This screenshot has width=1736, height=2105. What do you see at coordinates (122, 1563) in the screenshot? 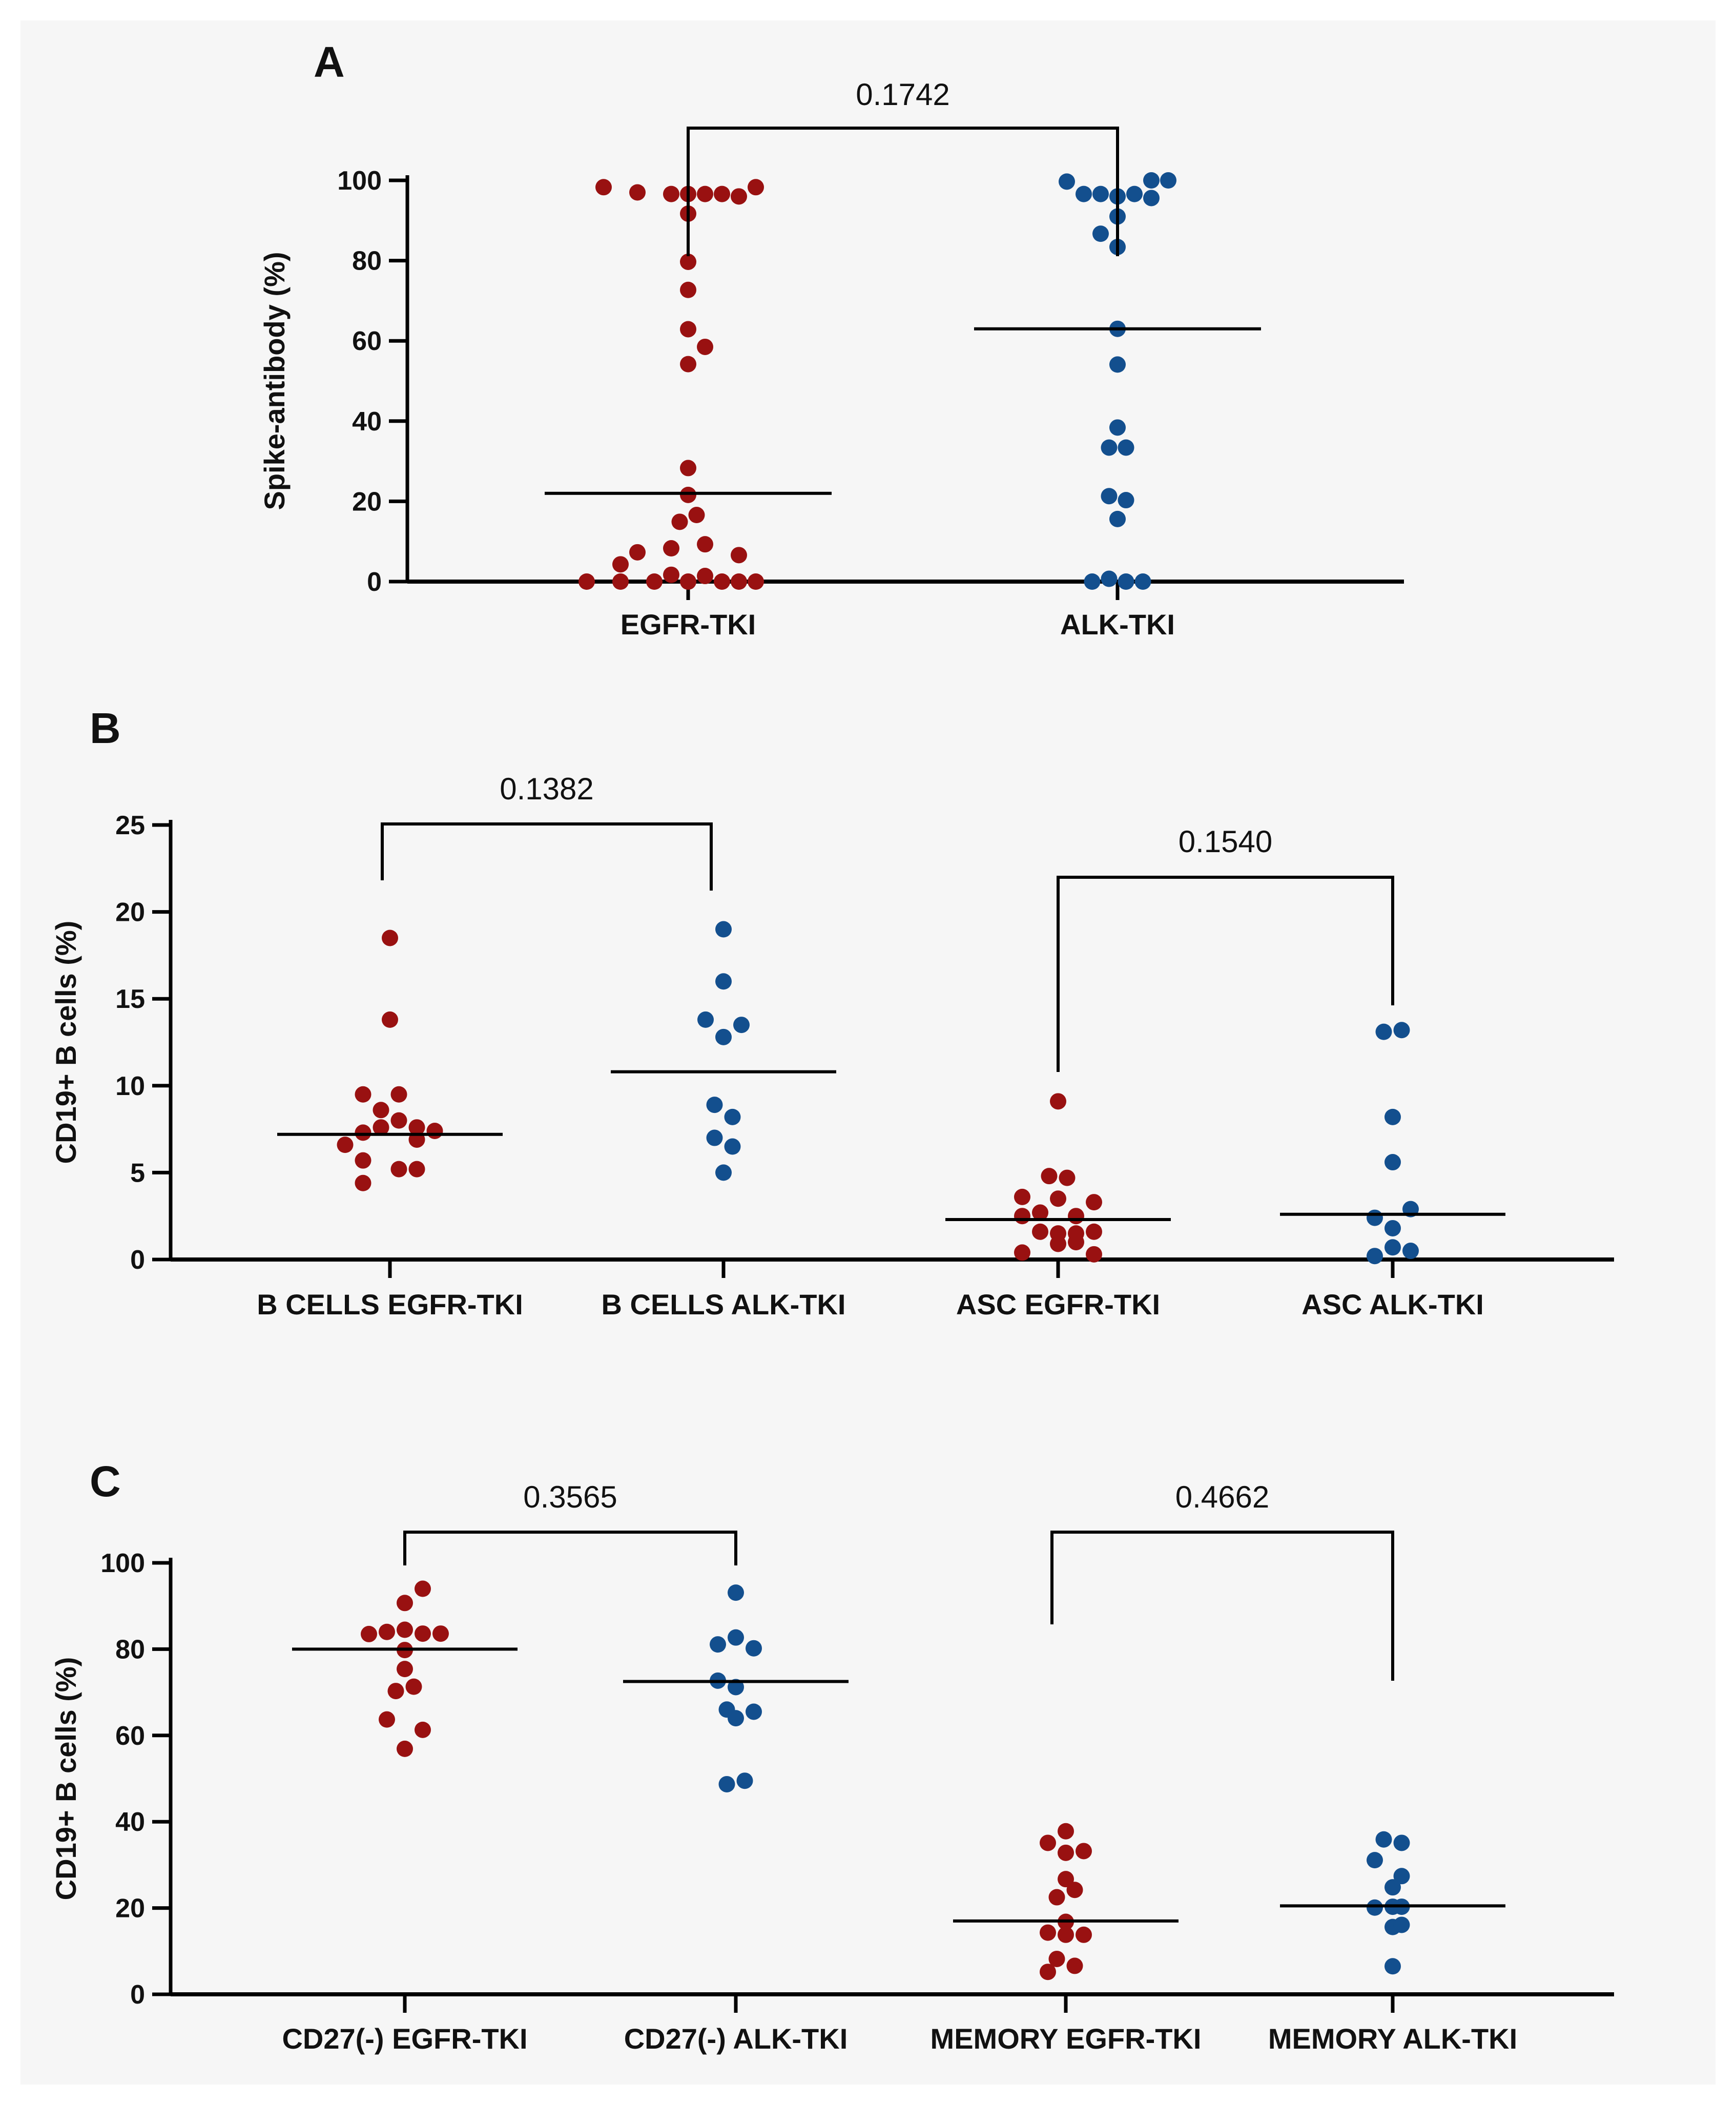
I see `y-tick-label: 100` at bounding box center [122, 1563].